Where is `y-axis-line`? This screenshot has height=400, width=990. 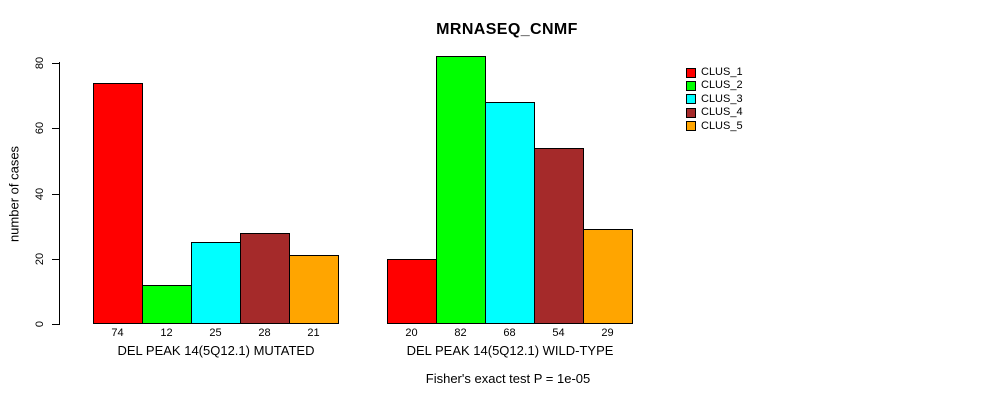 y-axis-line is located at coordinates (59, 193).